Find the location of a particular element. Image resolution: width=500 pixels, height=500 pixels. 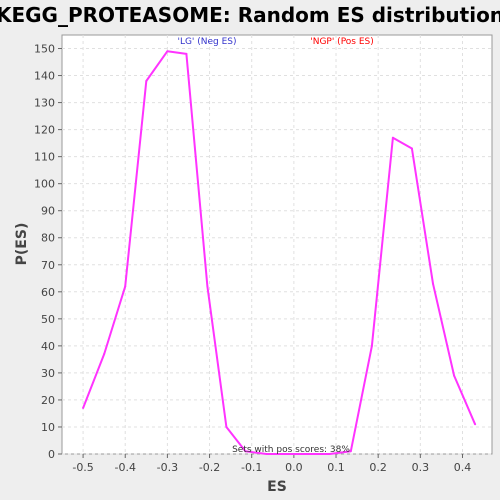

x-axis-title: ES is located at coordinates (277, 487).